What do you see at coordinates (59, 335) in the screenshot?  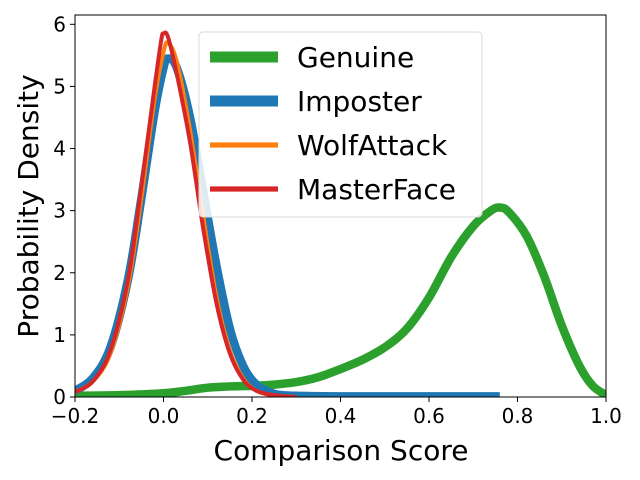 I see `y-tick-label: 1` at bounding box center [59, 335].